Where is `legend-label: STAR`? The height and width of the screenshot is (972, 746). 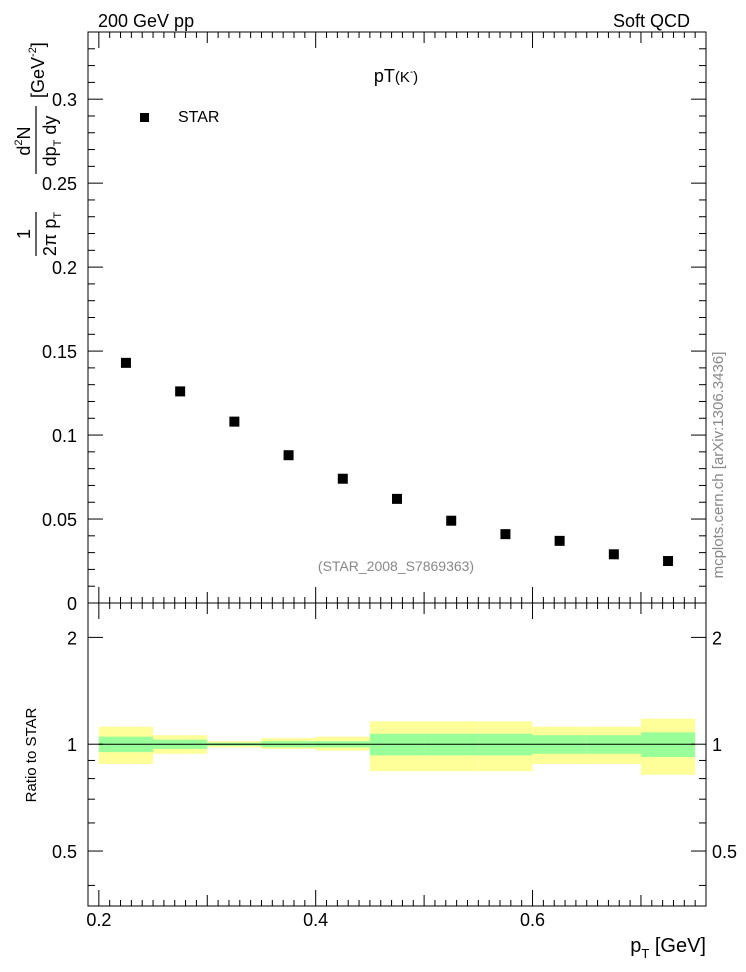
legend-label: STAR is located at coordinates (198, 117).